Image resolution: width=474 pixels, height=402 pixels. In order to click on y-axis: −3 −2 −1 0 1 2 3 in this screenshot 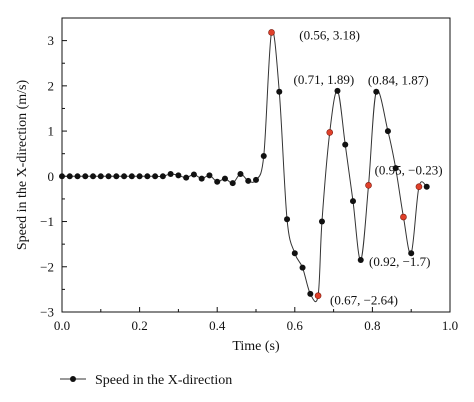, I will do `click(53, 168)`.